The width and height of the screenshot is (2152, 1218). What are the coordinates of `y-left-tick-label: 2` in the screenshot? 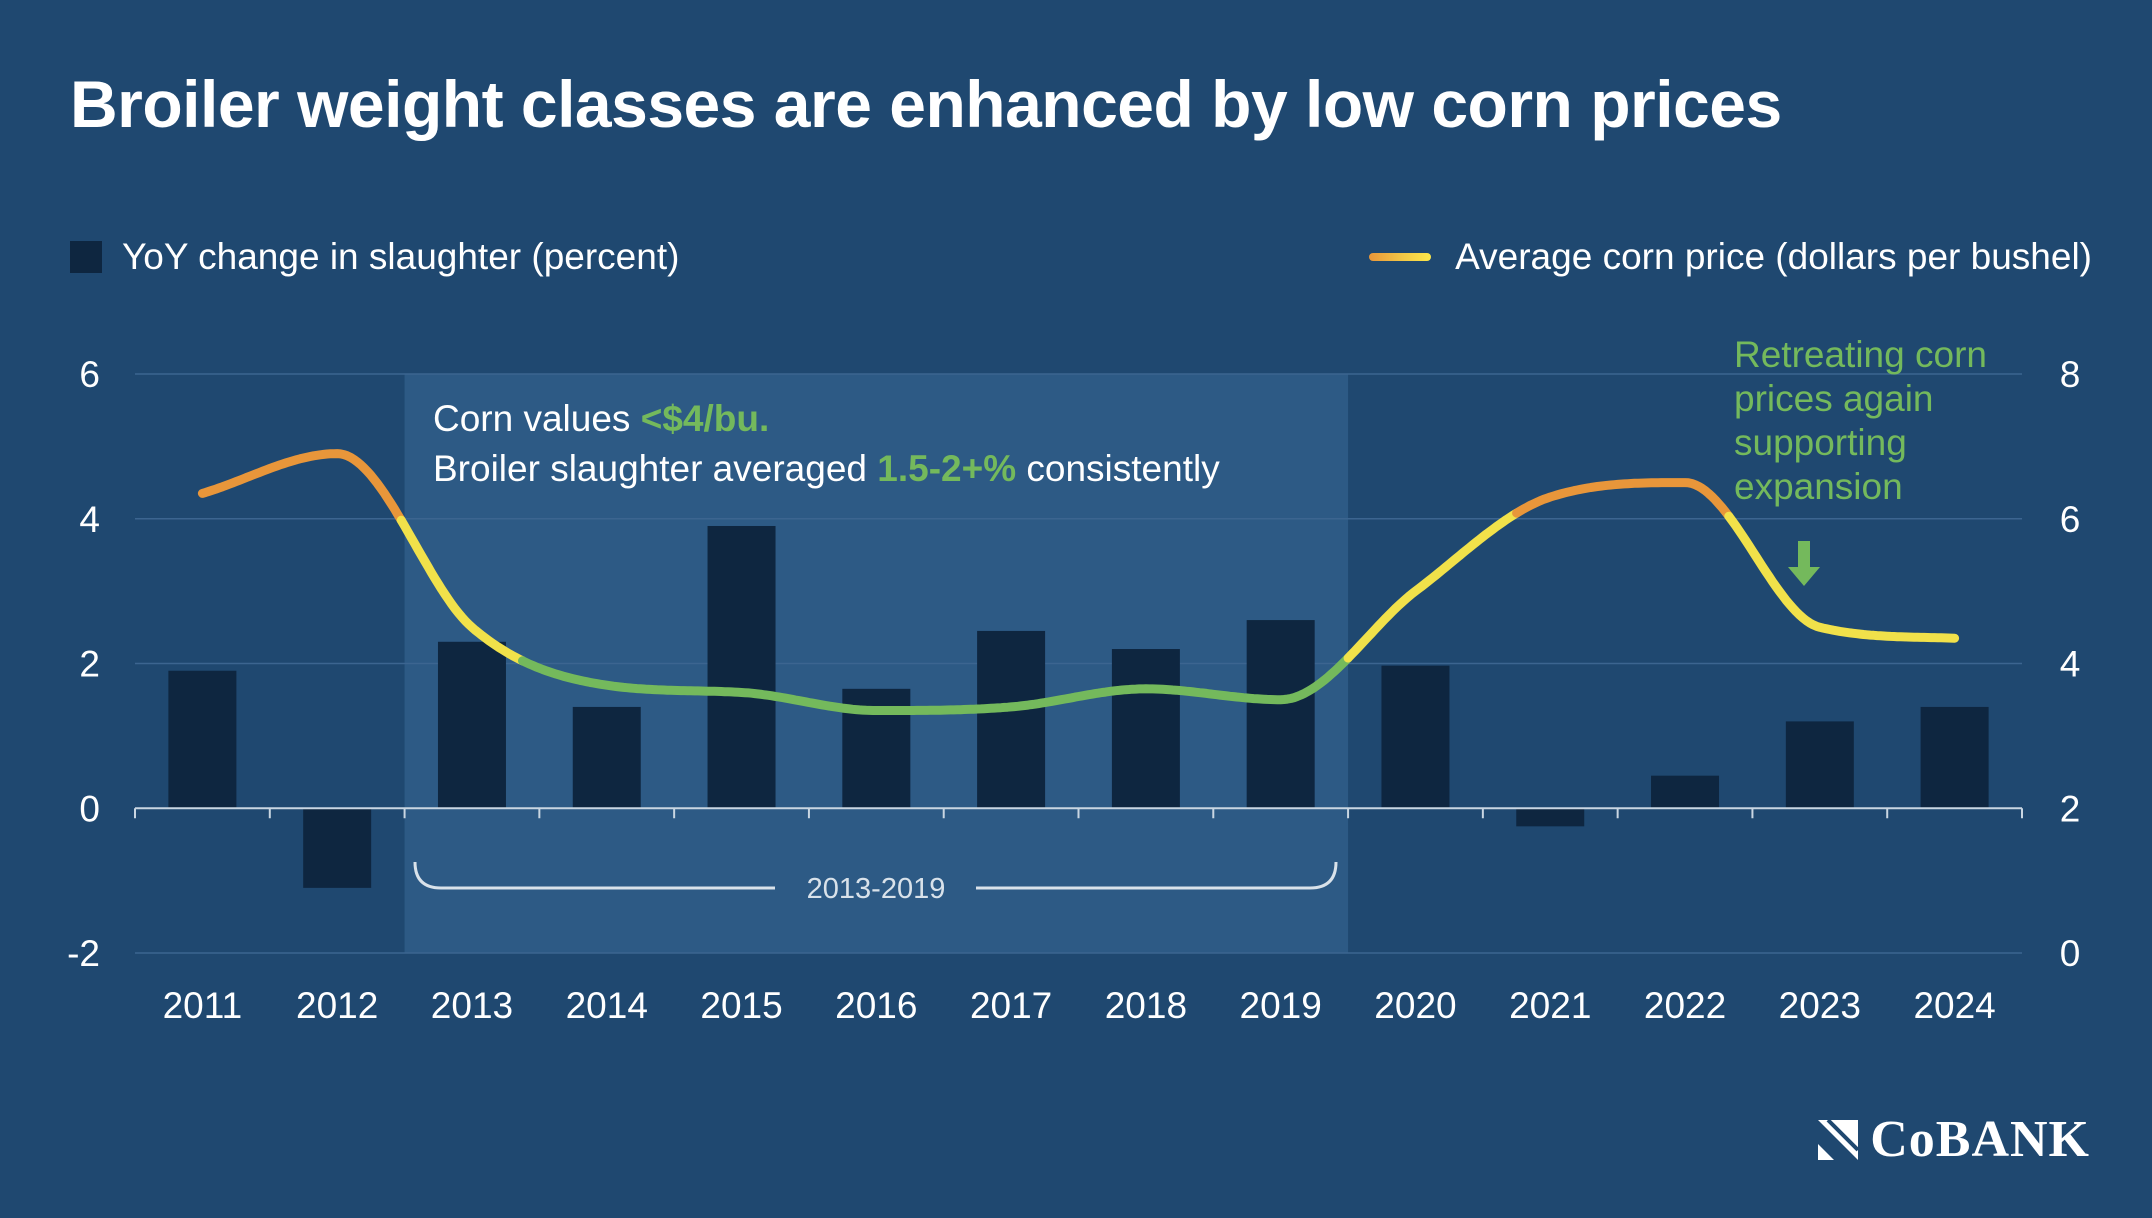 It's located at (89, 664).